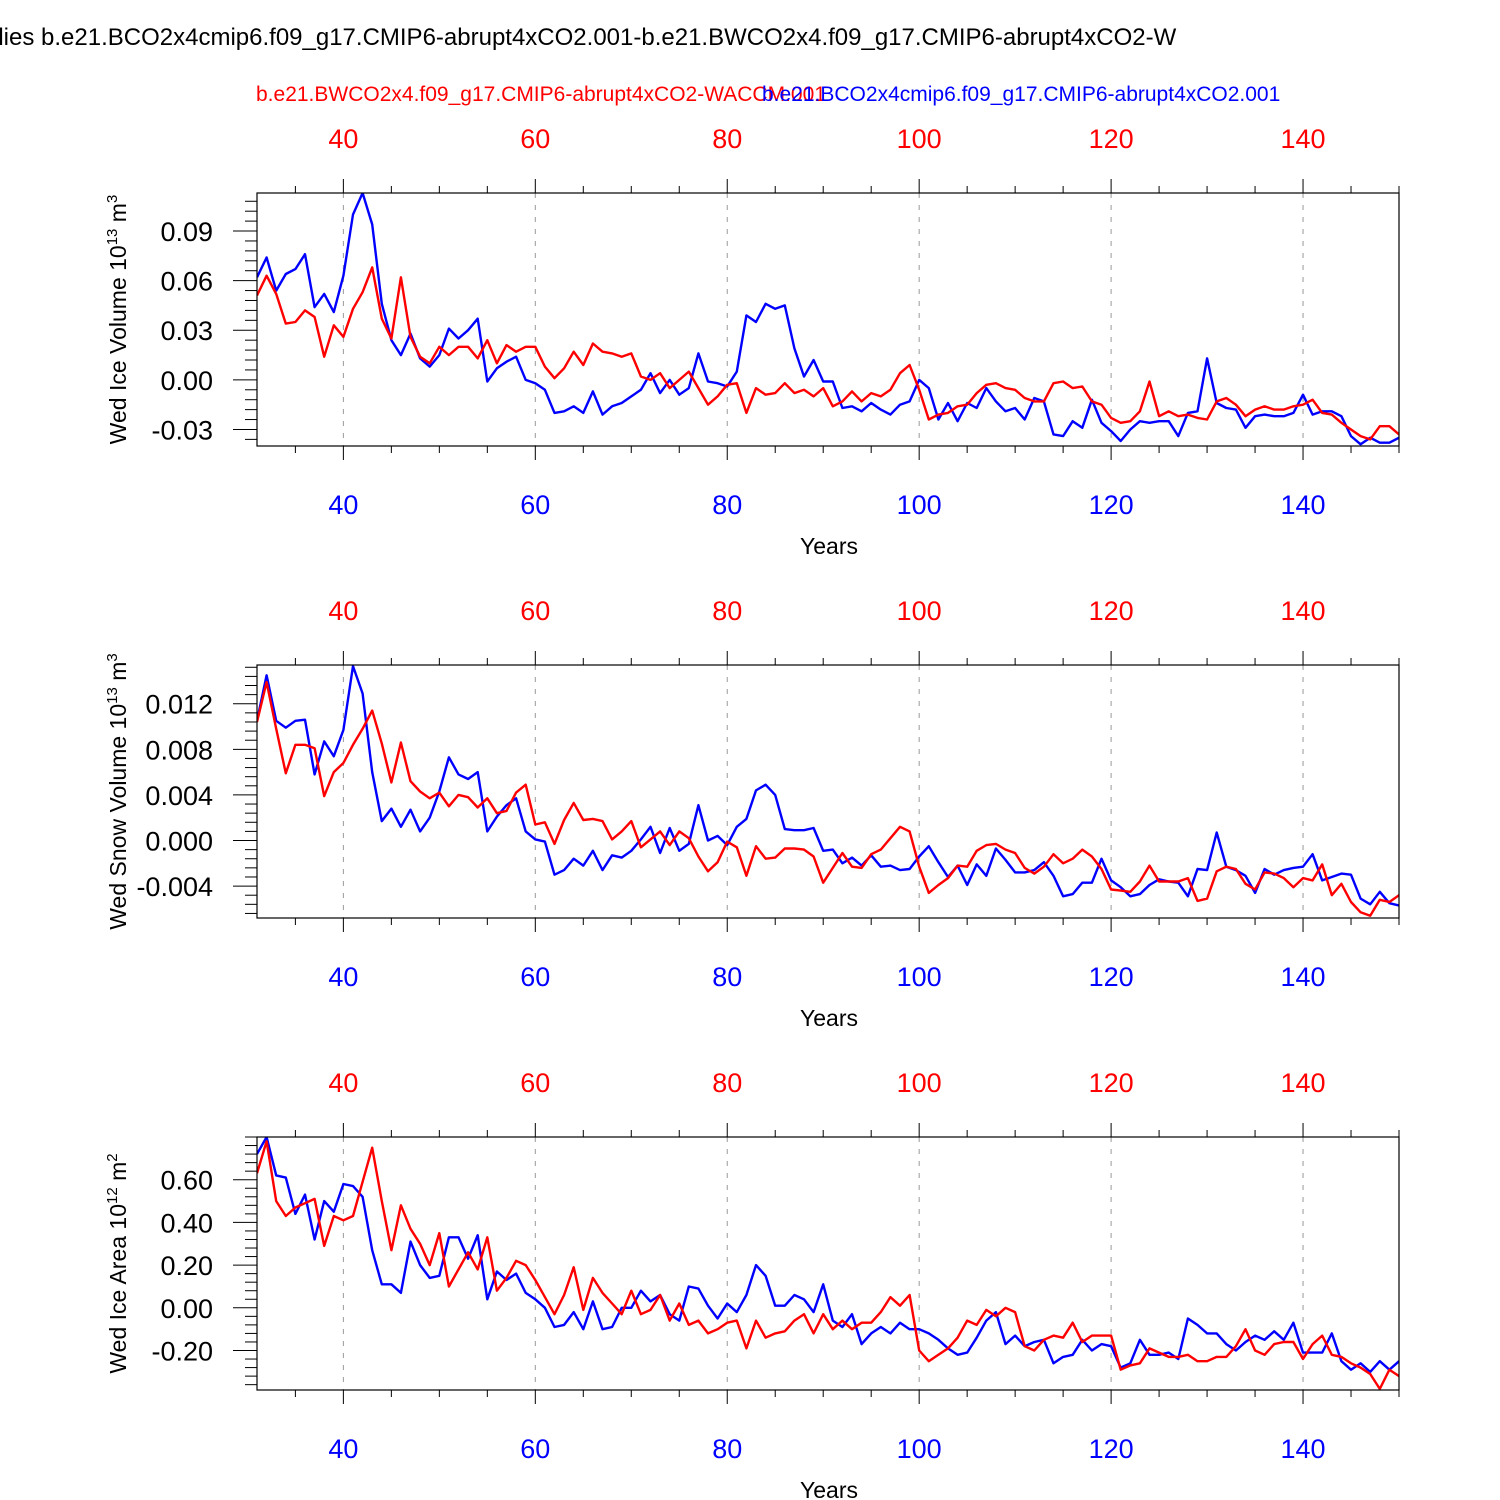 This screenshot has width=1500, height=1500. I want to click on y-tick-label: 0.60, so click(186, 1181).